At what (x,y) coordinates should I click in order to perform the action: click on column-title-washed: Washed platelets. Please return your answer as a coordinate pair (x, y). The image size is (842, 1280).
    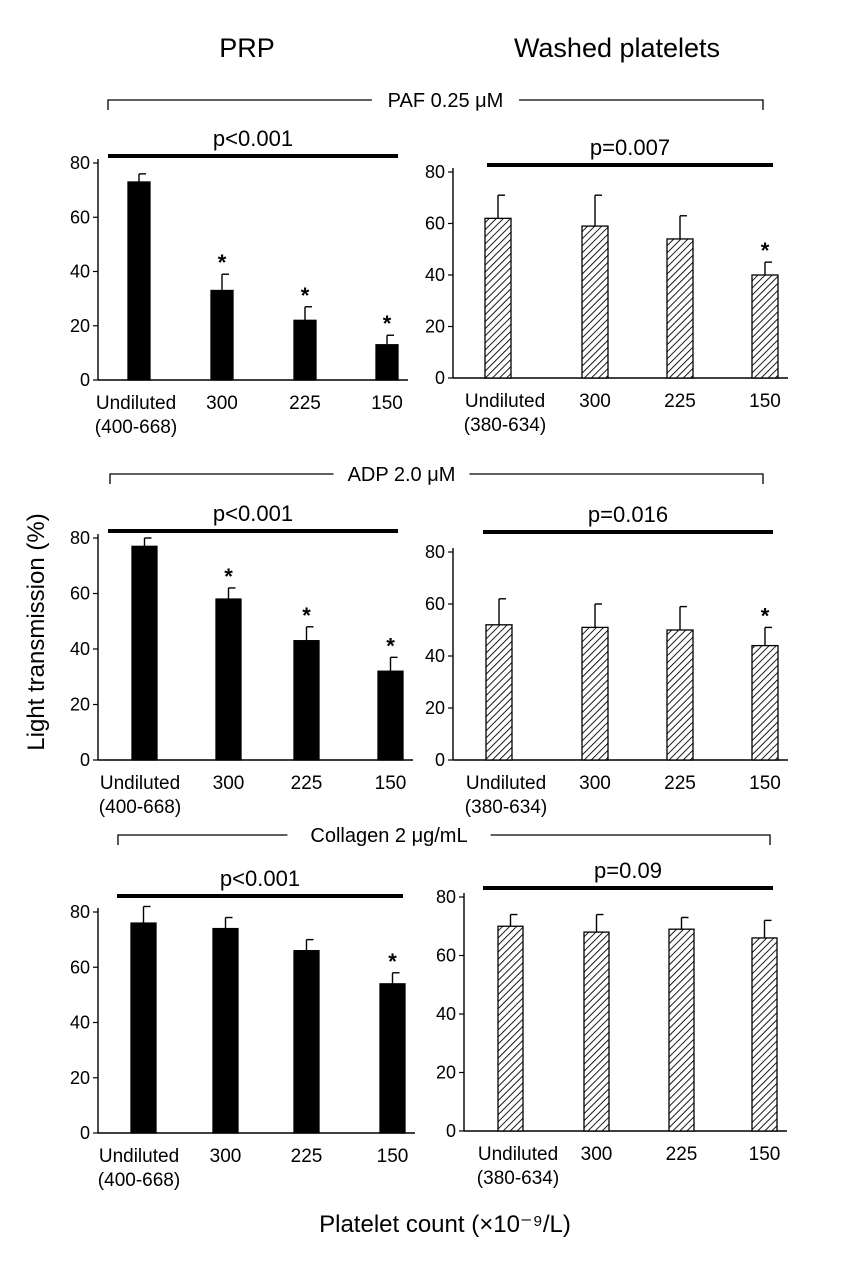
    Looking at the image, I should click on (617, 48).